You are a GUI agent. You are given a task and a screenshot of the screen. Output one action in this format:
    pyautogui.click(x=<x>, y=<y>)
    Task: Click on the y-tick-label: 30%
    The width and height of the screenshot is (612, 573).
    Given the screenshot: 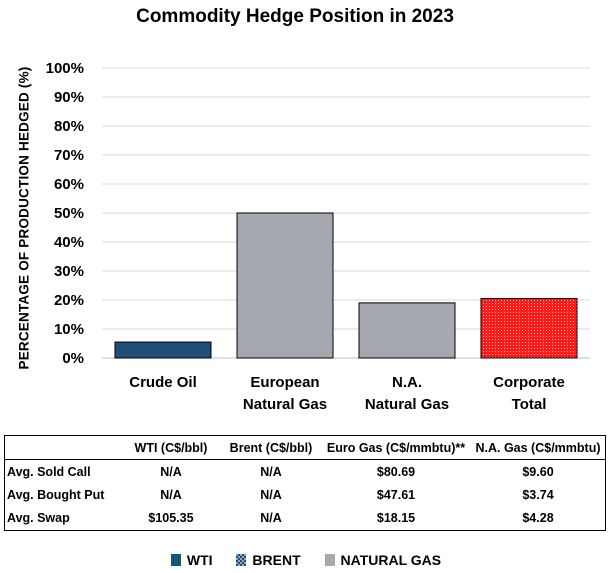 What is the action you would take?
    pyautogui.click(x=69, y=271)
    